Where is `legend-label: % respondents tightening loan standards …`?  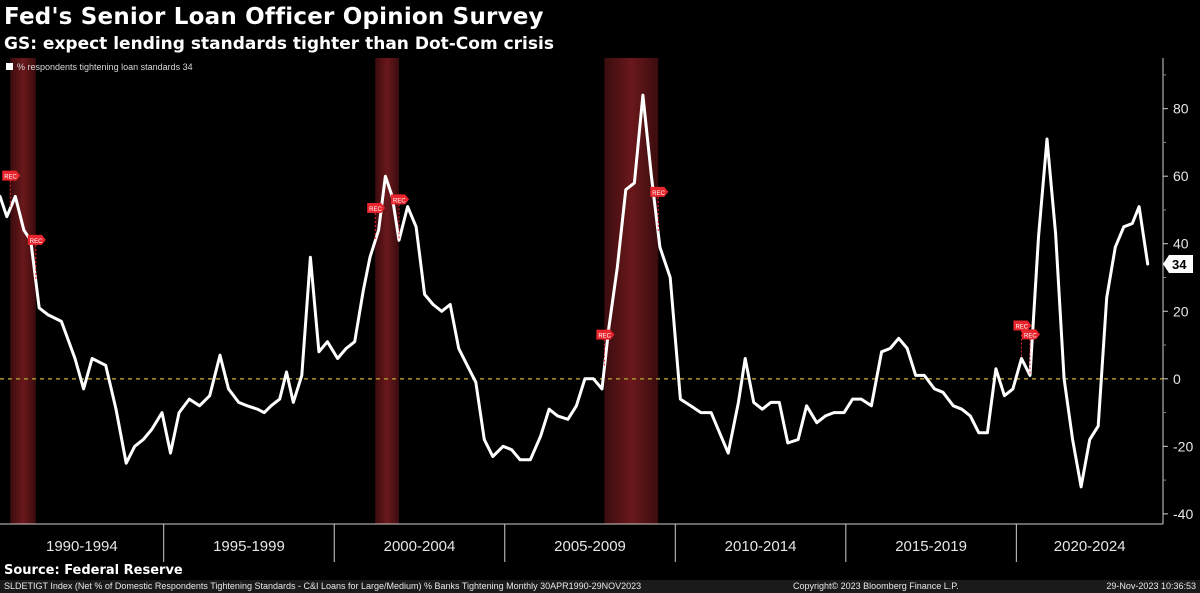 legend-label: % respondents tightening loan standards … is located at coordinates (105, 67).